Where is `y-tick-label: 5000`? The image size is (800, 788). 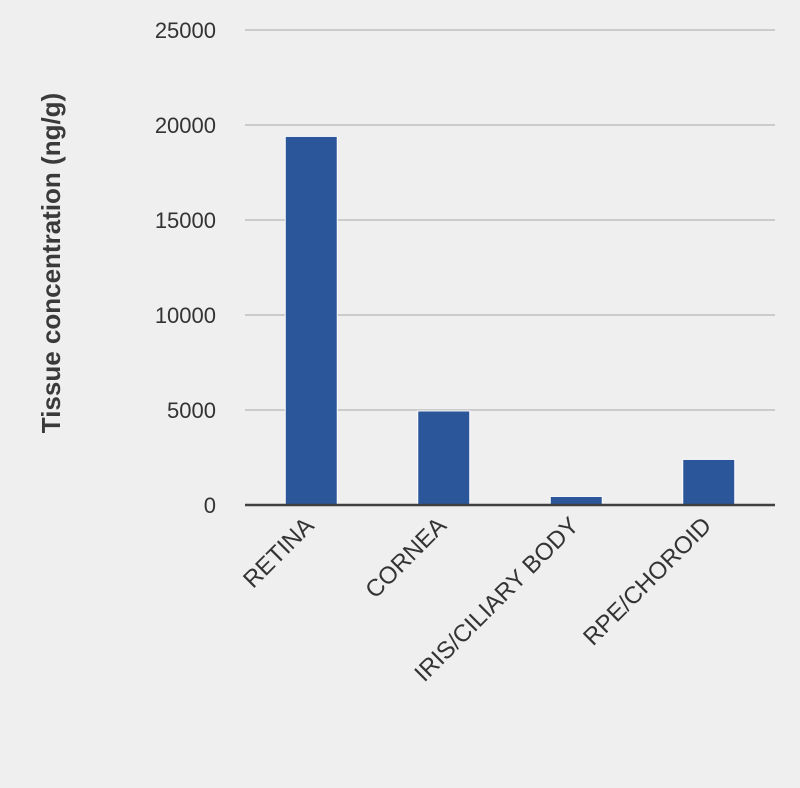
y-tick-label: 5000 is located at coordinates (191, 410).